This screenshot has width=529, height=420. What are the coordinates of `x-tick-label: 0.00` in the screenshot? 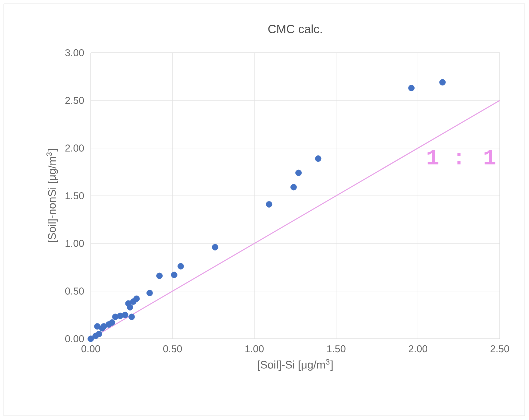 It's located at (91, 349).